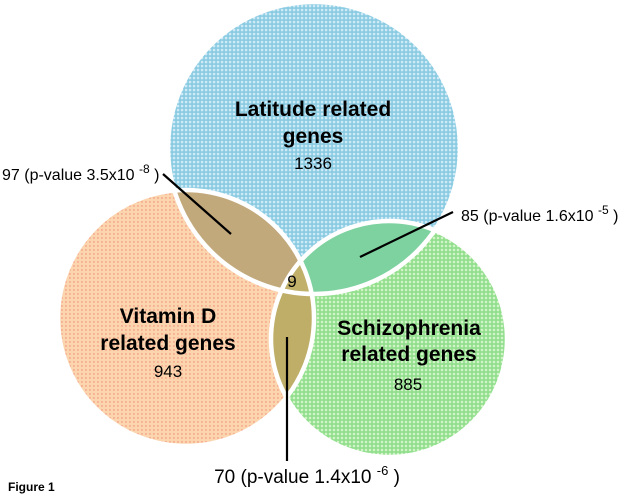  I want to click on leader-line-latitude-vitamin-d, so click(197, 204).